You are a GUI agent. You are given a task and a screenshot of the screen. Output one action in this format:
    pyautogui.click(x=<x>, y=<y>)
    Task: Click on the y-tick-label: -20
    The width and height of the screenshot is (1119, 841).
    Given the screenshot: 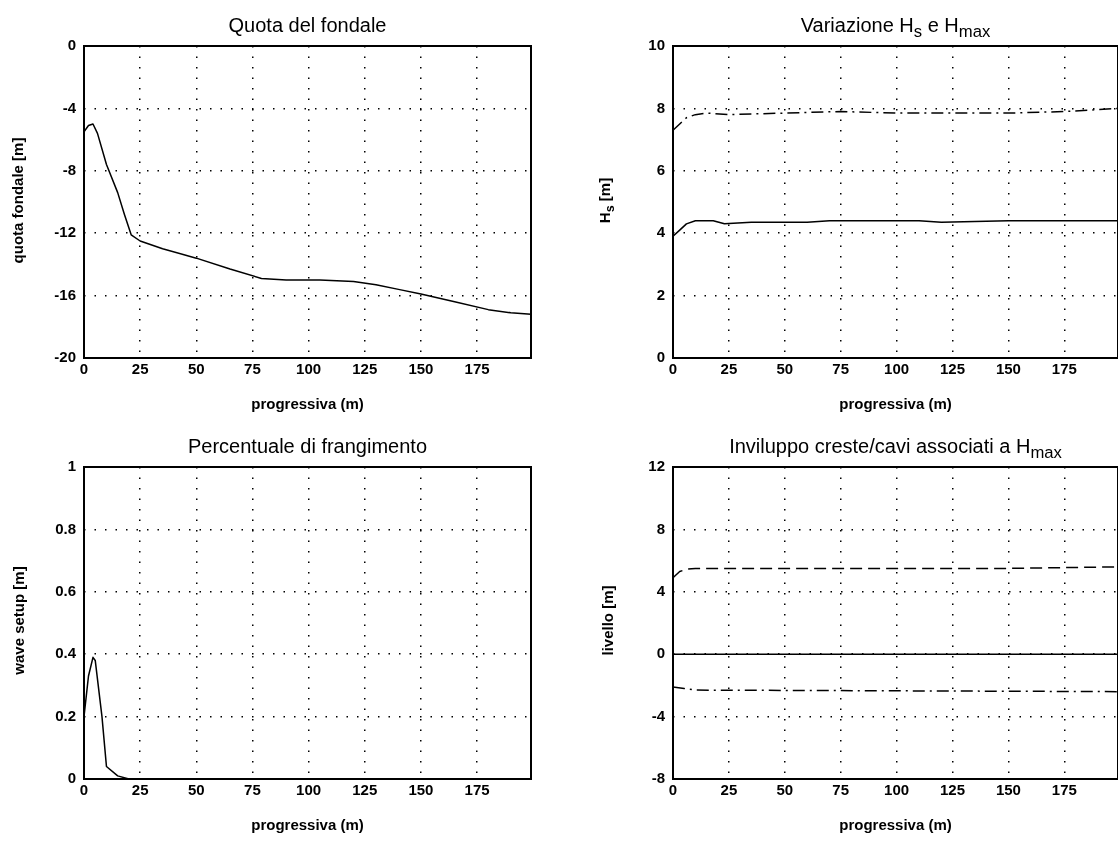 What is the action you would take?
    pyautogui.click(x=65, y=357)
    